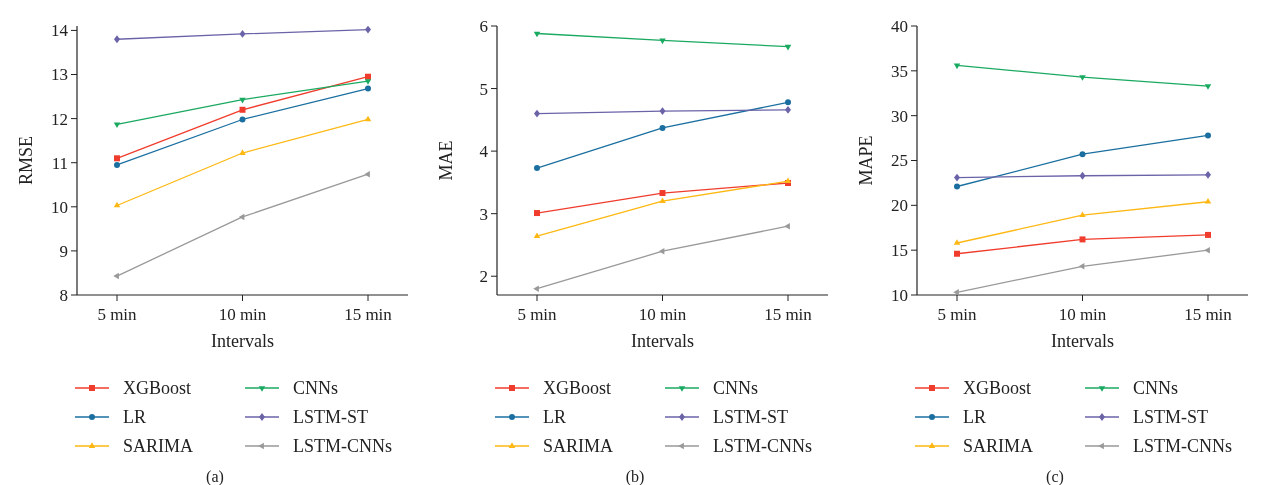 Image resolution: width=1261 pixels, height=485 pixels. Describe the element at coordinates (635, 476) in the screenshot. I see `text: (b)` at that location.